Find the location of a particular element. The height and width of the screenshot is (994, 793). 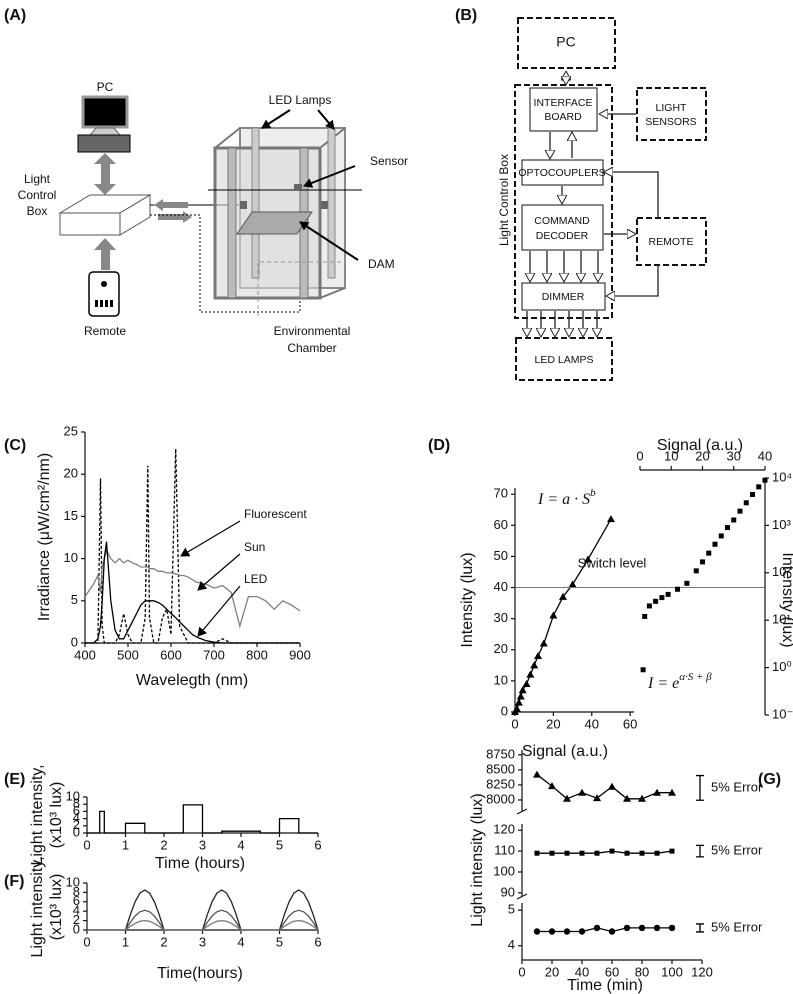

arrow-group is located at coordinates (562, 293).